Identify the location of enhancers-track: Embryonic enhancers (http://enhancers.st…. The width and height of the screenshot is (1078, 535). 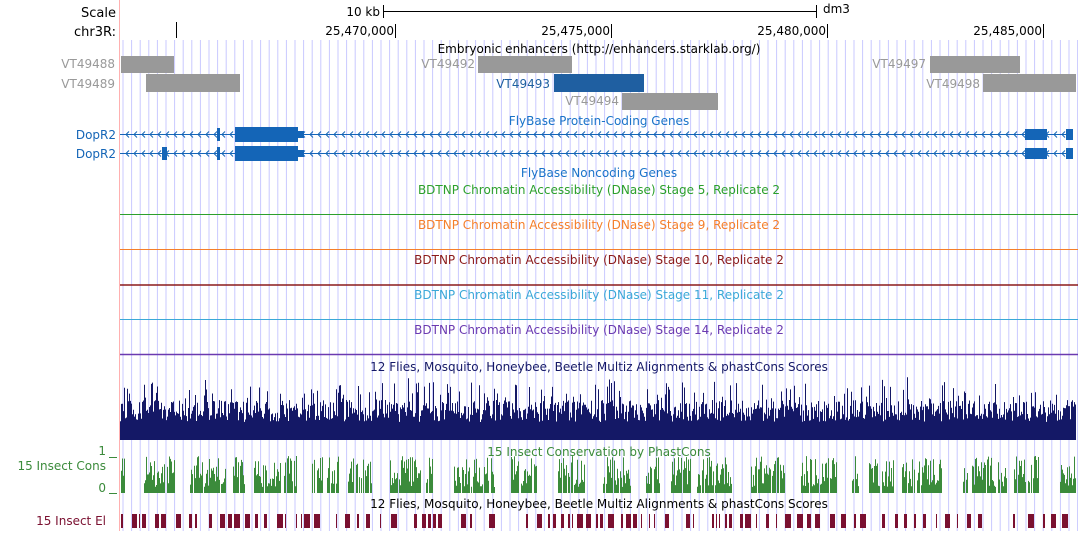
(568, 76).